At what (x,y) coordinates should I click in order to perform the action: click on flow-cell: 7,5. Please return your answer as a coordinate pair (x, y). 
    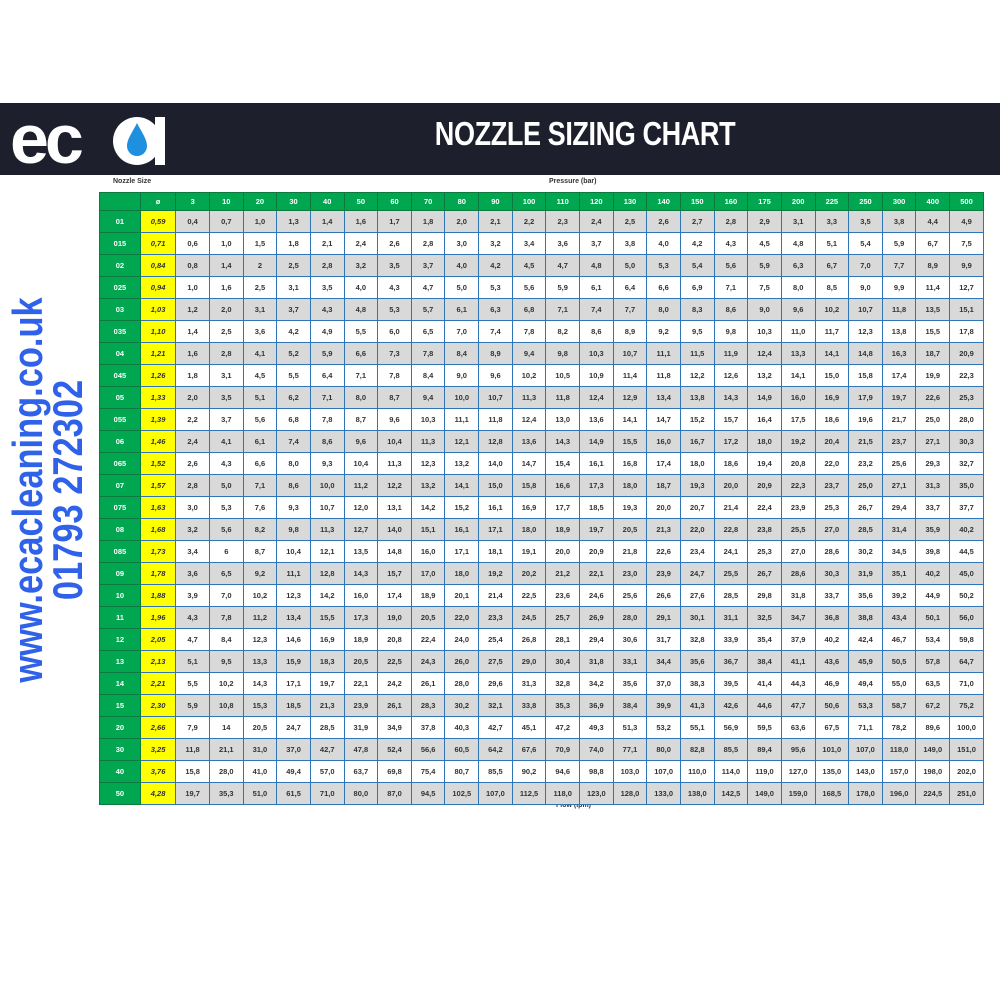
    Looking at the image, I should click on (764, 287).